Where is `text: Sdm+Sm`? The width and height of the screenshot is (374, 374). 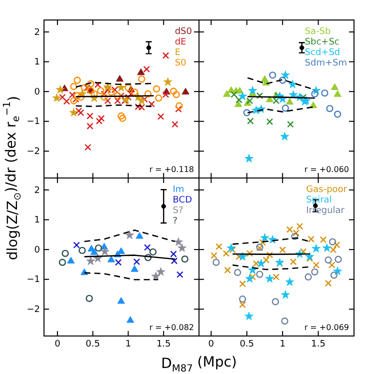 text: Sdm+Sm is located at coordinates (325, 63).